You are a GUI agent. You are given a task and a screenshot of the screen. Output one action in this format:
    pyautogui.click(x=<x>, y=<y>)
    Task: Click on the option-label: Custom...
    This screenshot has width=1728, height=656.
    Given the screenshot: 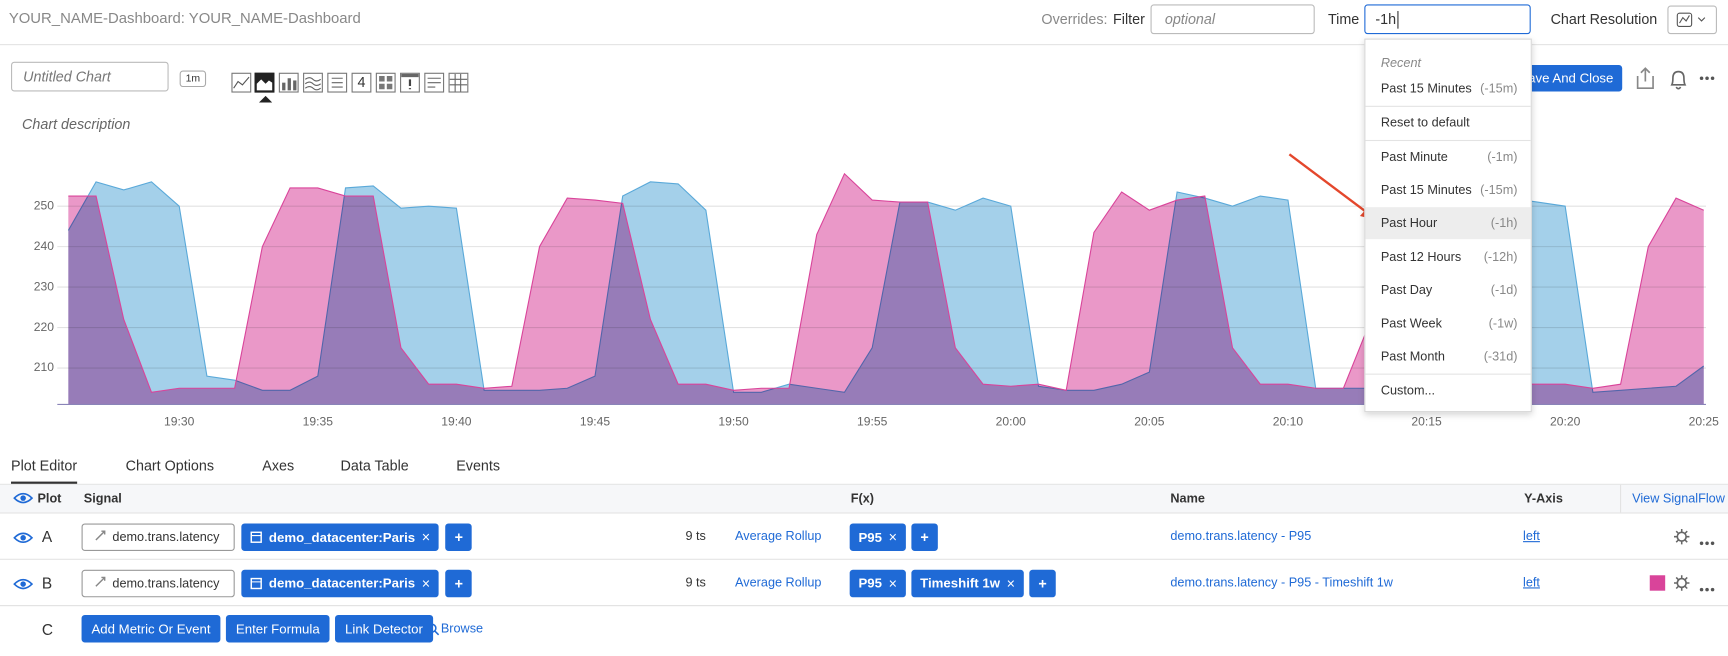 What is the action you would take?
    pyautogui.click(x=1408, y=391)
    